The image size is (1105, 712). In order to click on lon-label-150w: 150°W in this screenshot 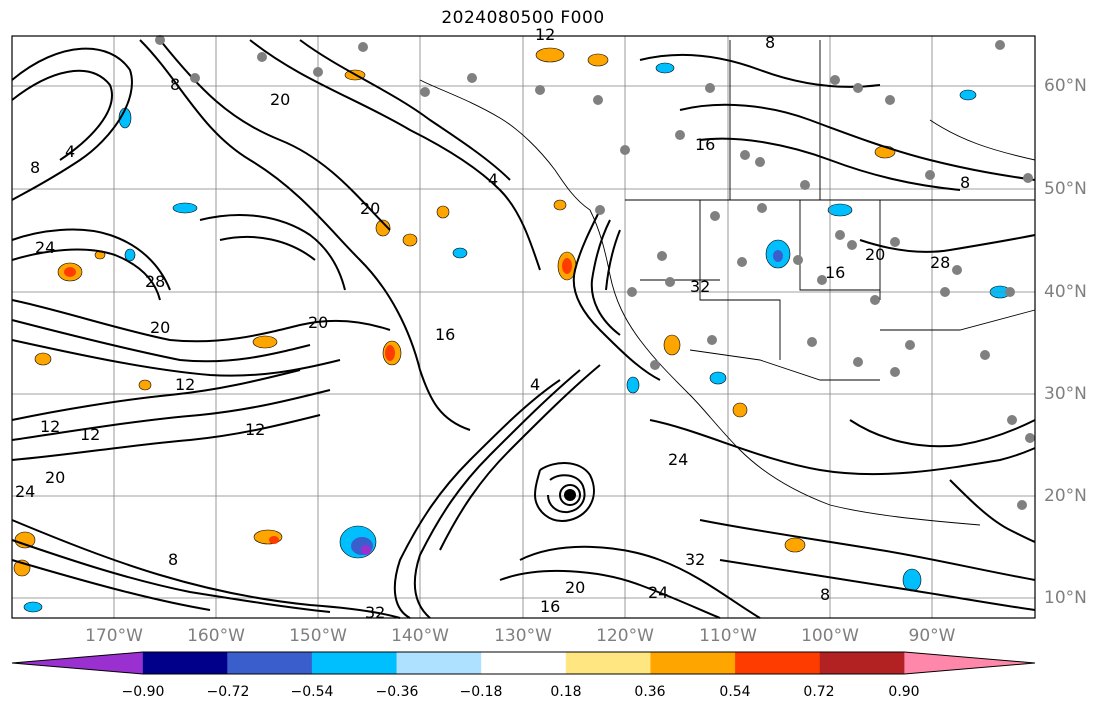, I will do `click(318, 636)`.